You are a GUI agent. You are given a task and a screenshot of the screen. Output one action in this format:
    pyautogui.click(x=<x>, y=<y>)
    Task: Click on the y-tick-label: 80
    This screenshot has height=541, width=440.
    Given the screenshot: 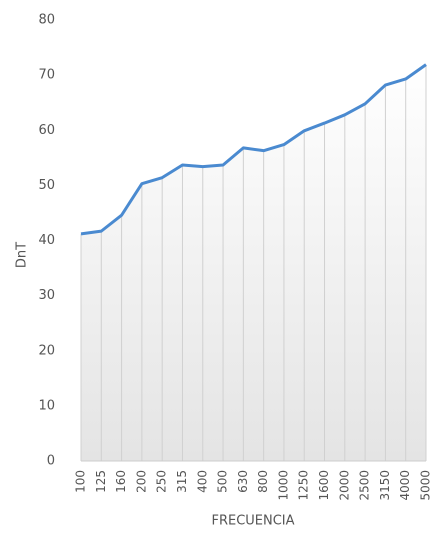 What is the action you would take?
    pyautogui.click(x=46, y=20)
    